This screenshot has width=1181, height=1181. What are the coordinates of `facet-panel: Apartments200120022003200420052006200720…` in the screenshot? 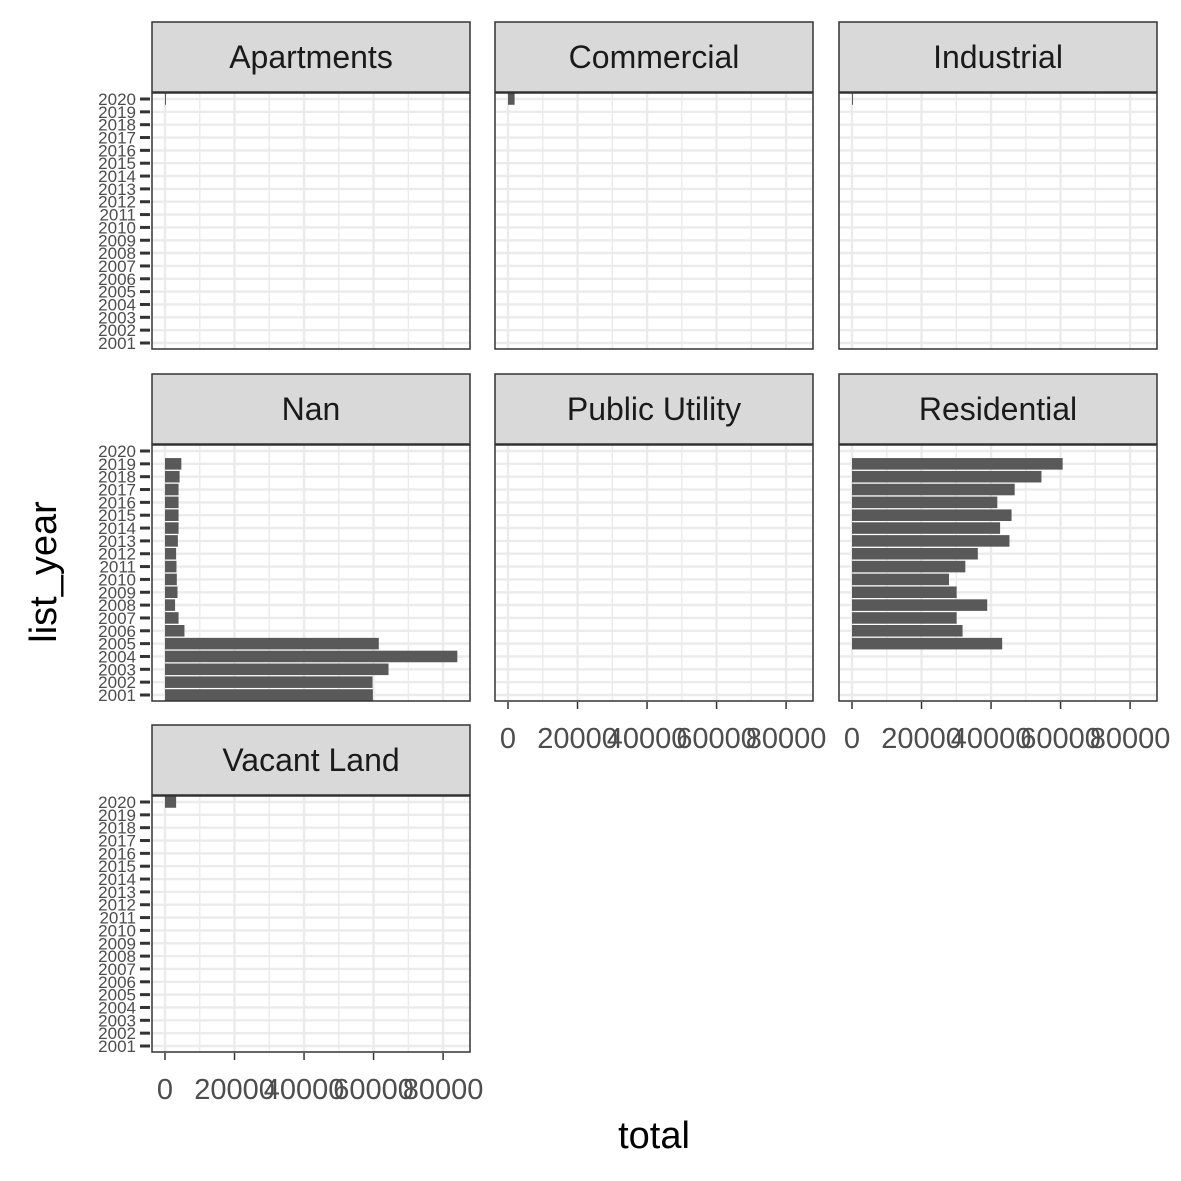 It's located at (284, 187).